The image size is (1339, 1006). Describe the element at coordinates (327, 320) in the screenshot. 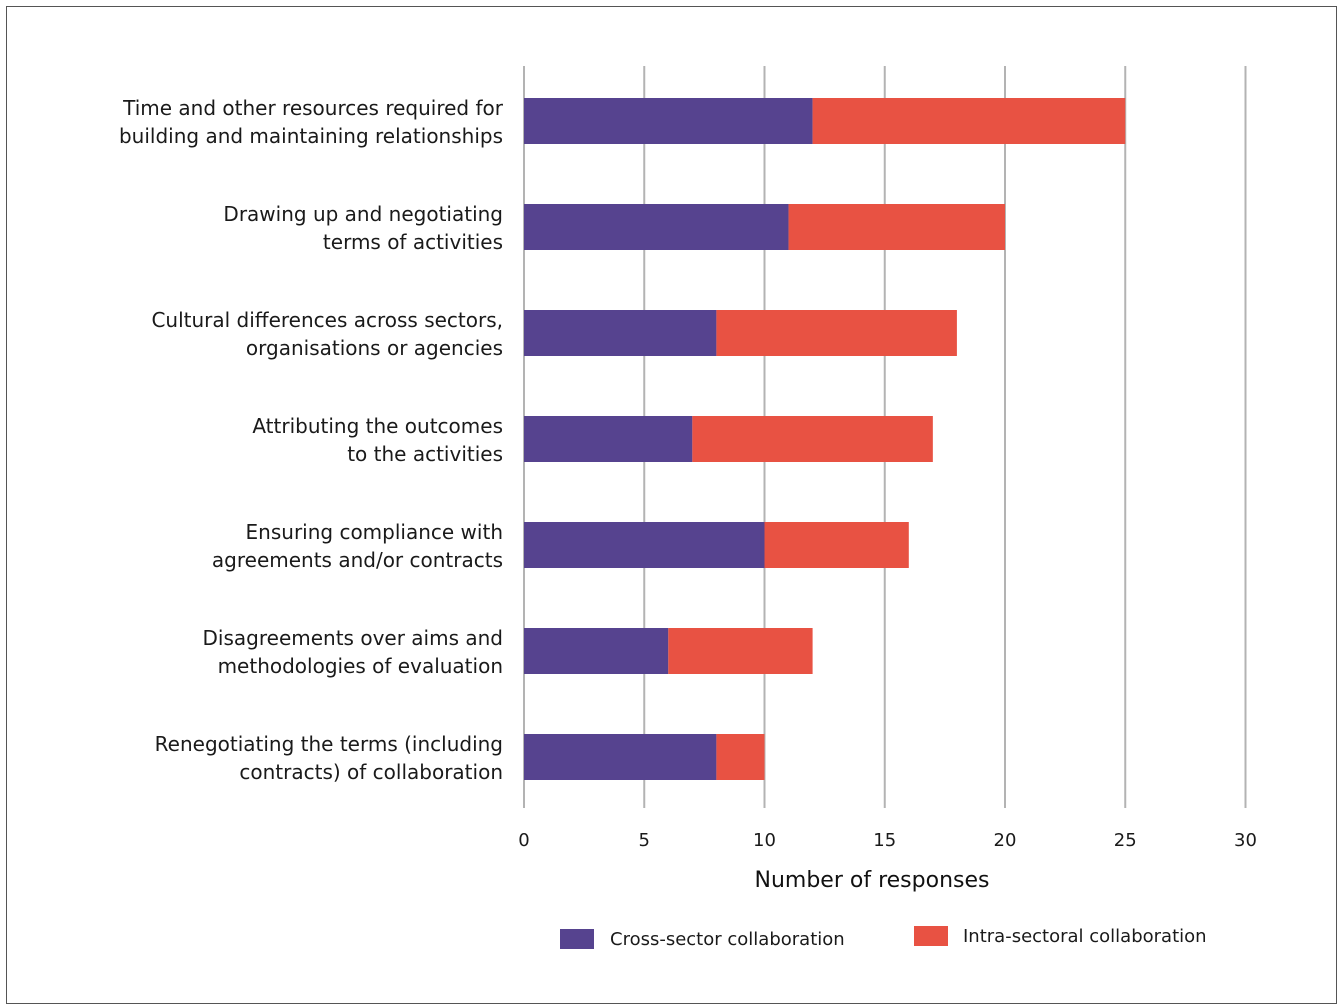

I see `category-label: Cultural differences across sectors,` at that location.